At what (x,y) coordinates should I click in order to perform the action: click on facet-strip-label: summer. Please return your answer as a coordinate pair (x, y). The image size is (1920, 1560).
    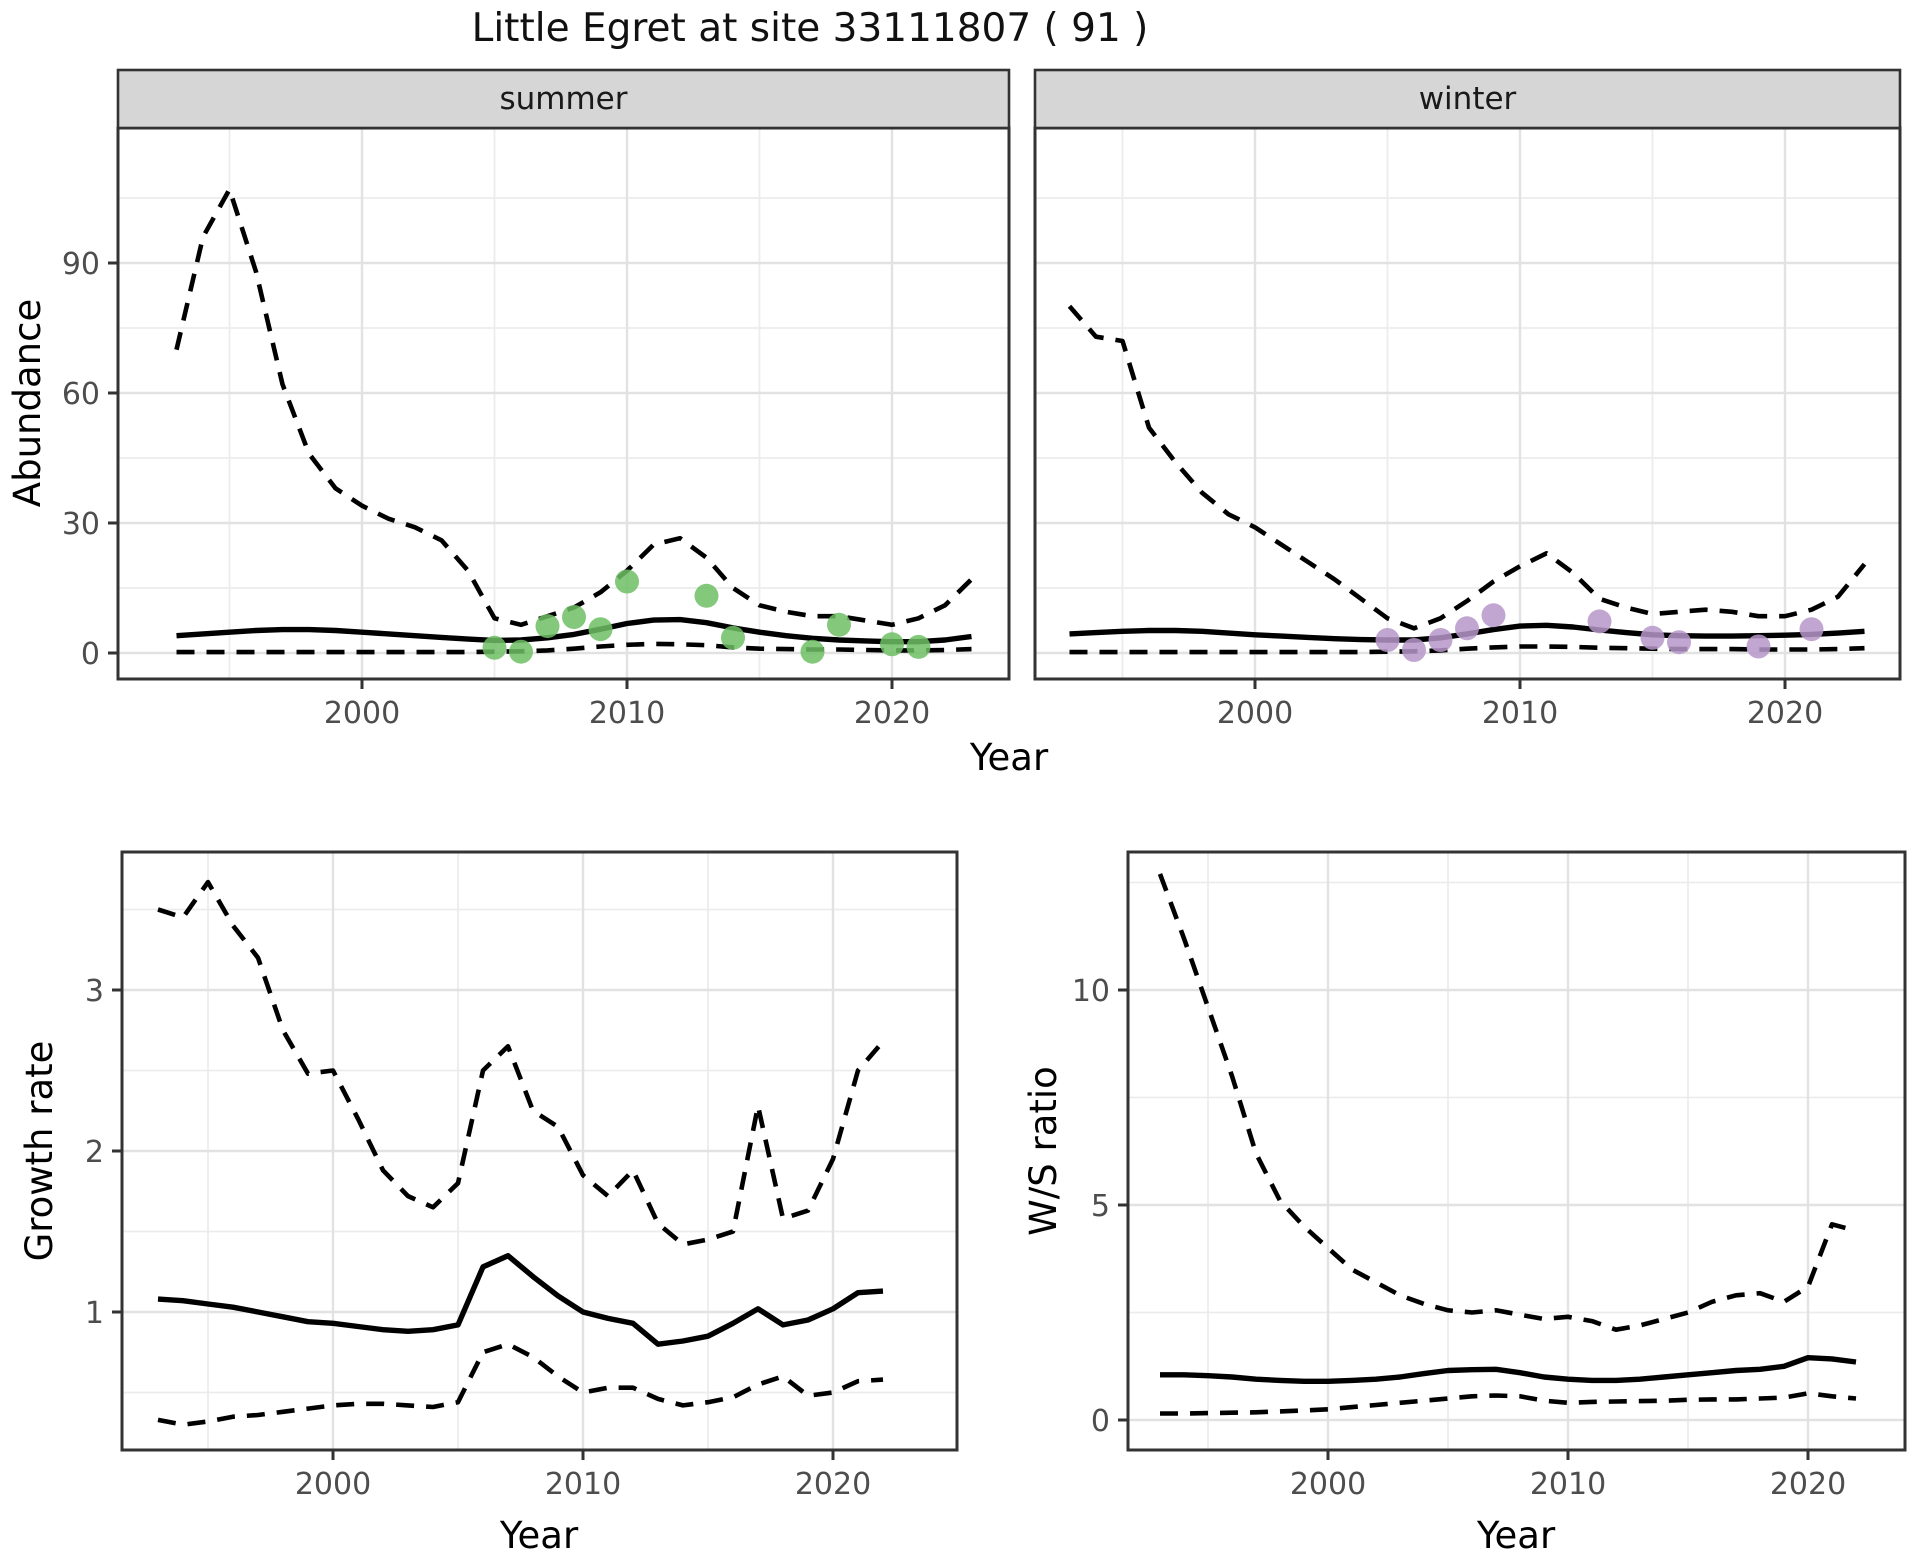
    Looking at the image, I should click on (563, 99).